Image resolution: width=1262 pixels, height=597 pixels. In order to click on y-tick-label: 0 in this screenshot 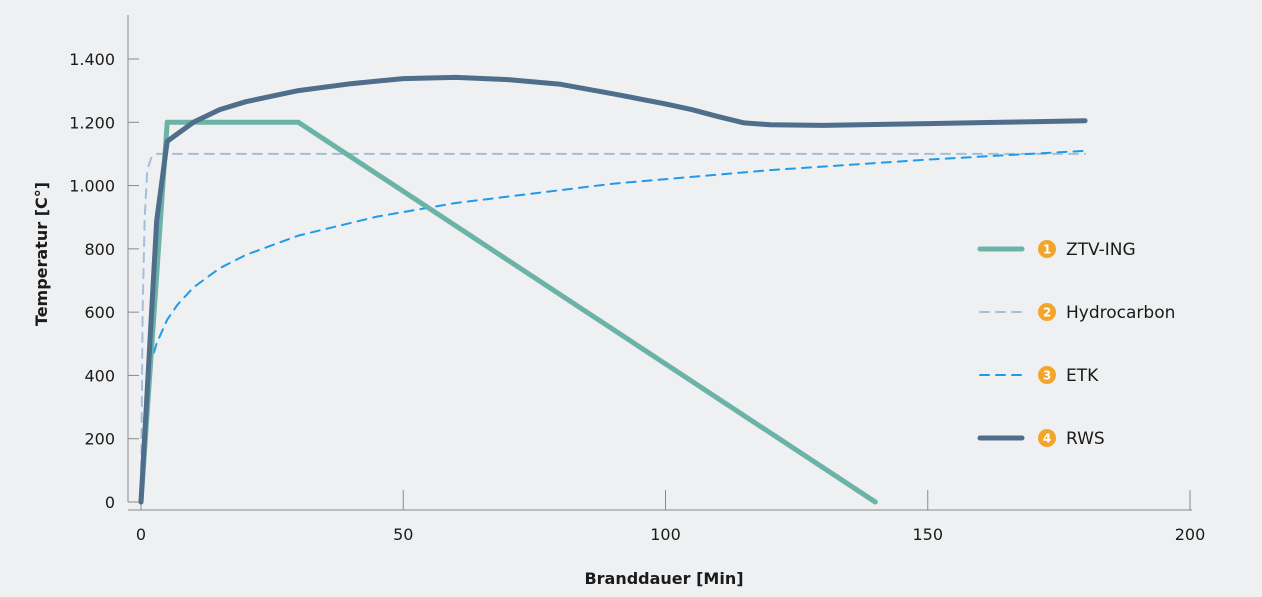, I will do `click(110, 502)`.